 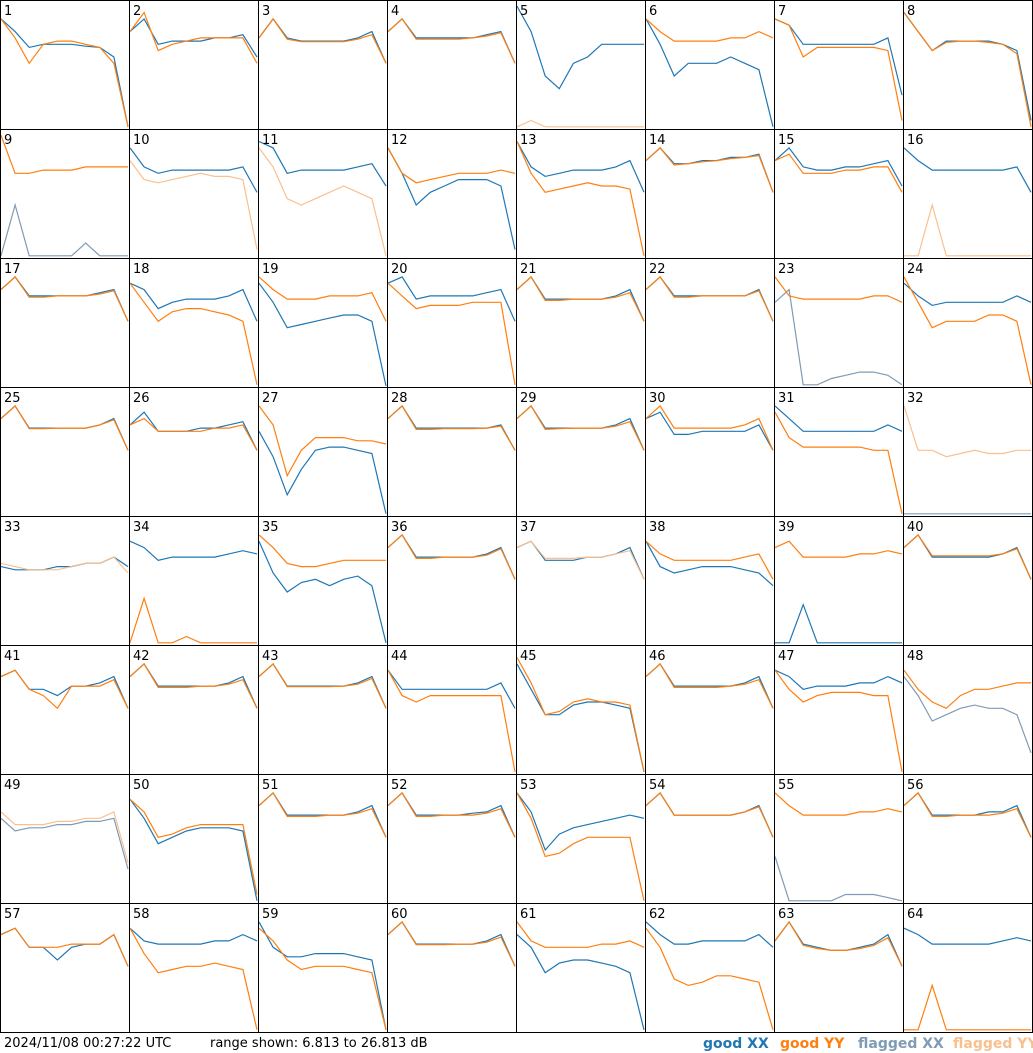 What do you see at coordinates (786, 785) in the screenshot?
I see `panel-label: 55` at bounding box center [786, 785].